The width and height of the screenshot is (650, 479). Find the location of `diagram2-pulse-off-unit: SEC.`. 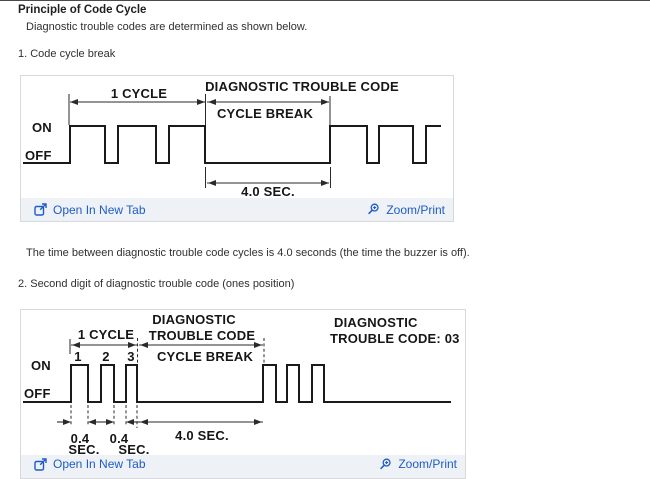

diagram2-pulse-off-unit: SEC. is located at coordinates (133, 448).